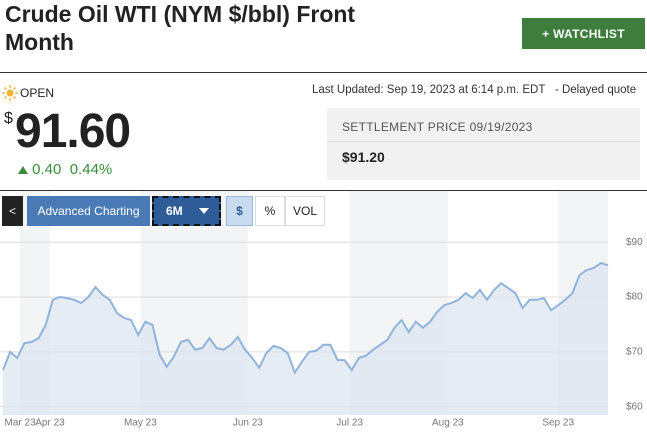  What do you see at coordinates (12, 211) in the screenshot?
I see `back-button: <` at bounding box center [12, 211].